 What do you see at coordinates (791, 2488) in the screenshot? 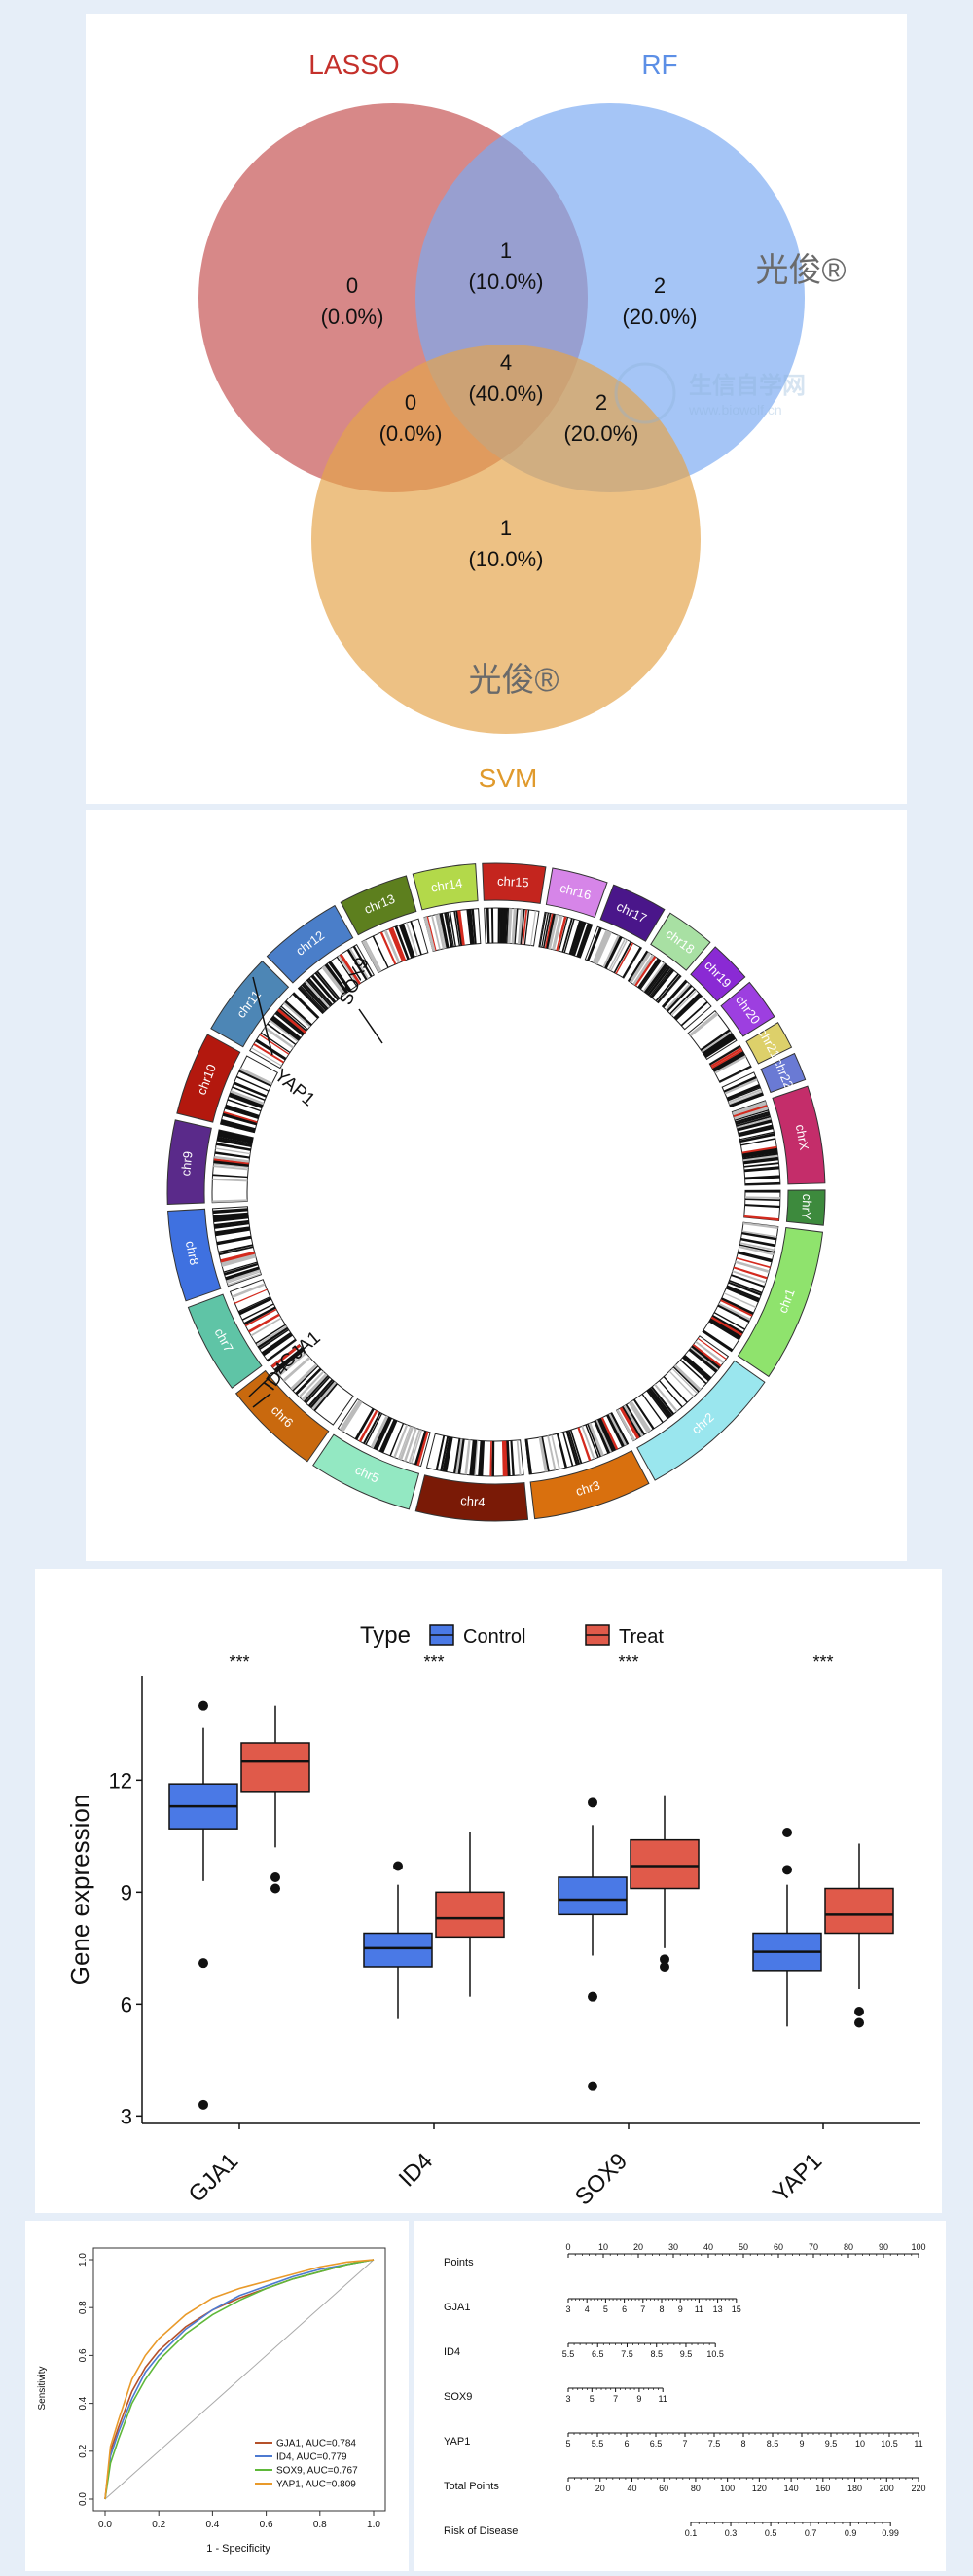
I see `nomogram-tick-label: 140` at bounding box center [791, 2488].